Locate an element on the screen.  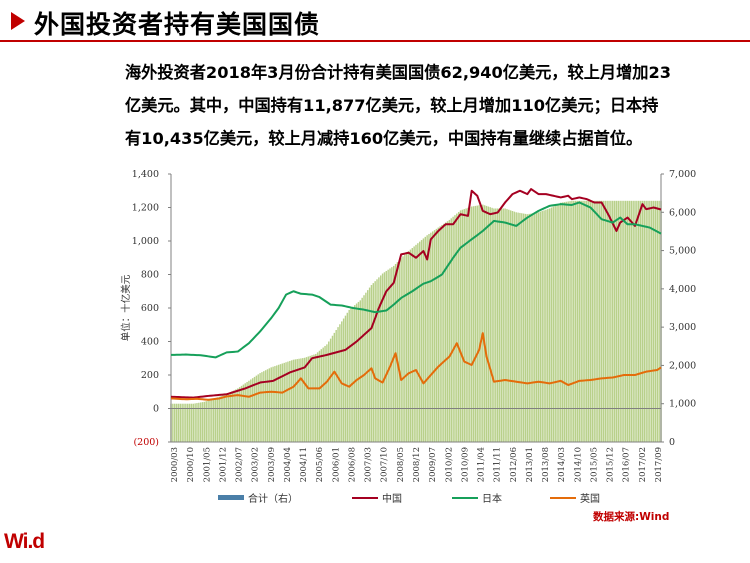
x-tick-label: 2010/09 is located at coordinates (465, 464).